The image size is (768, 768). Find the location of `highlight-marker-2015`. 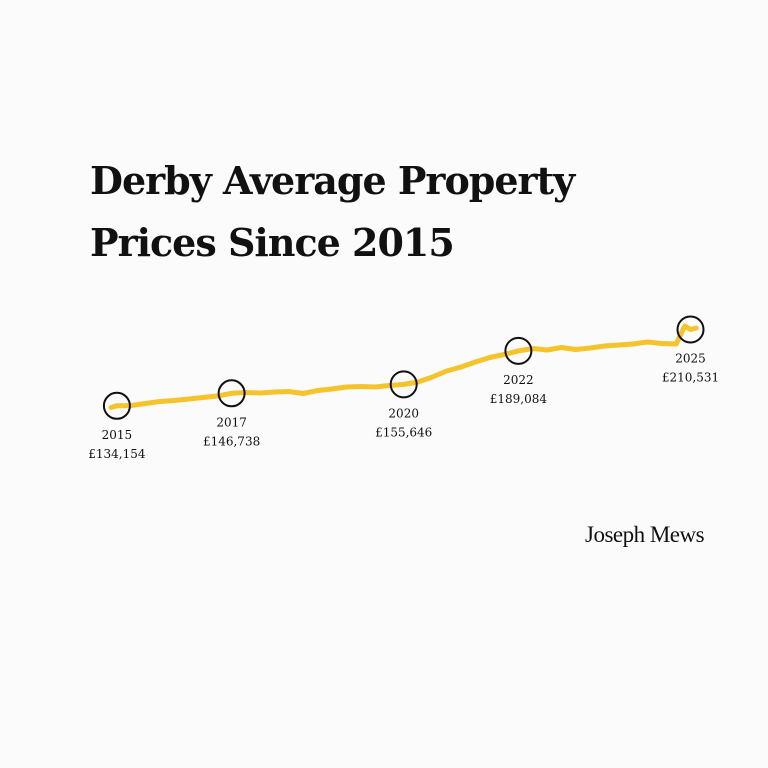

highlight-marker-2015 is located at coordinates (116, 405).